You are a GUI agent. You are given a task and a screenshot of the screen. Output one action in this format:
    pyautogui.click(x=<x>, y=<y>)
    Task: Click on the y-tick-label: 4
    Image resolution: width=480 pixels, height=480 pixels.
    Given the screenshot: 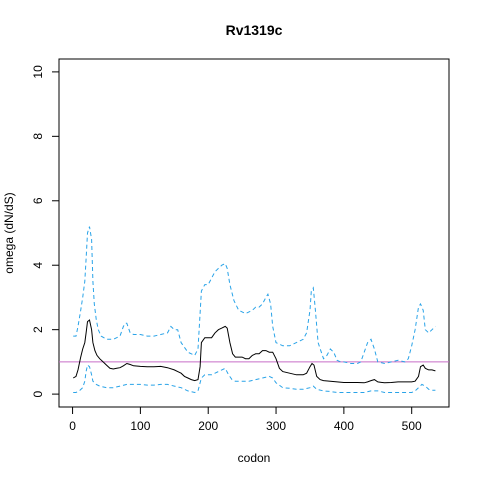 What is the action you would take?
    pyautogui.click(x=38, y=265)
    